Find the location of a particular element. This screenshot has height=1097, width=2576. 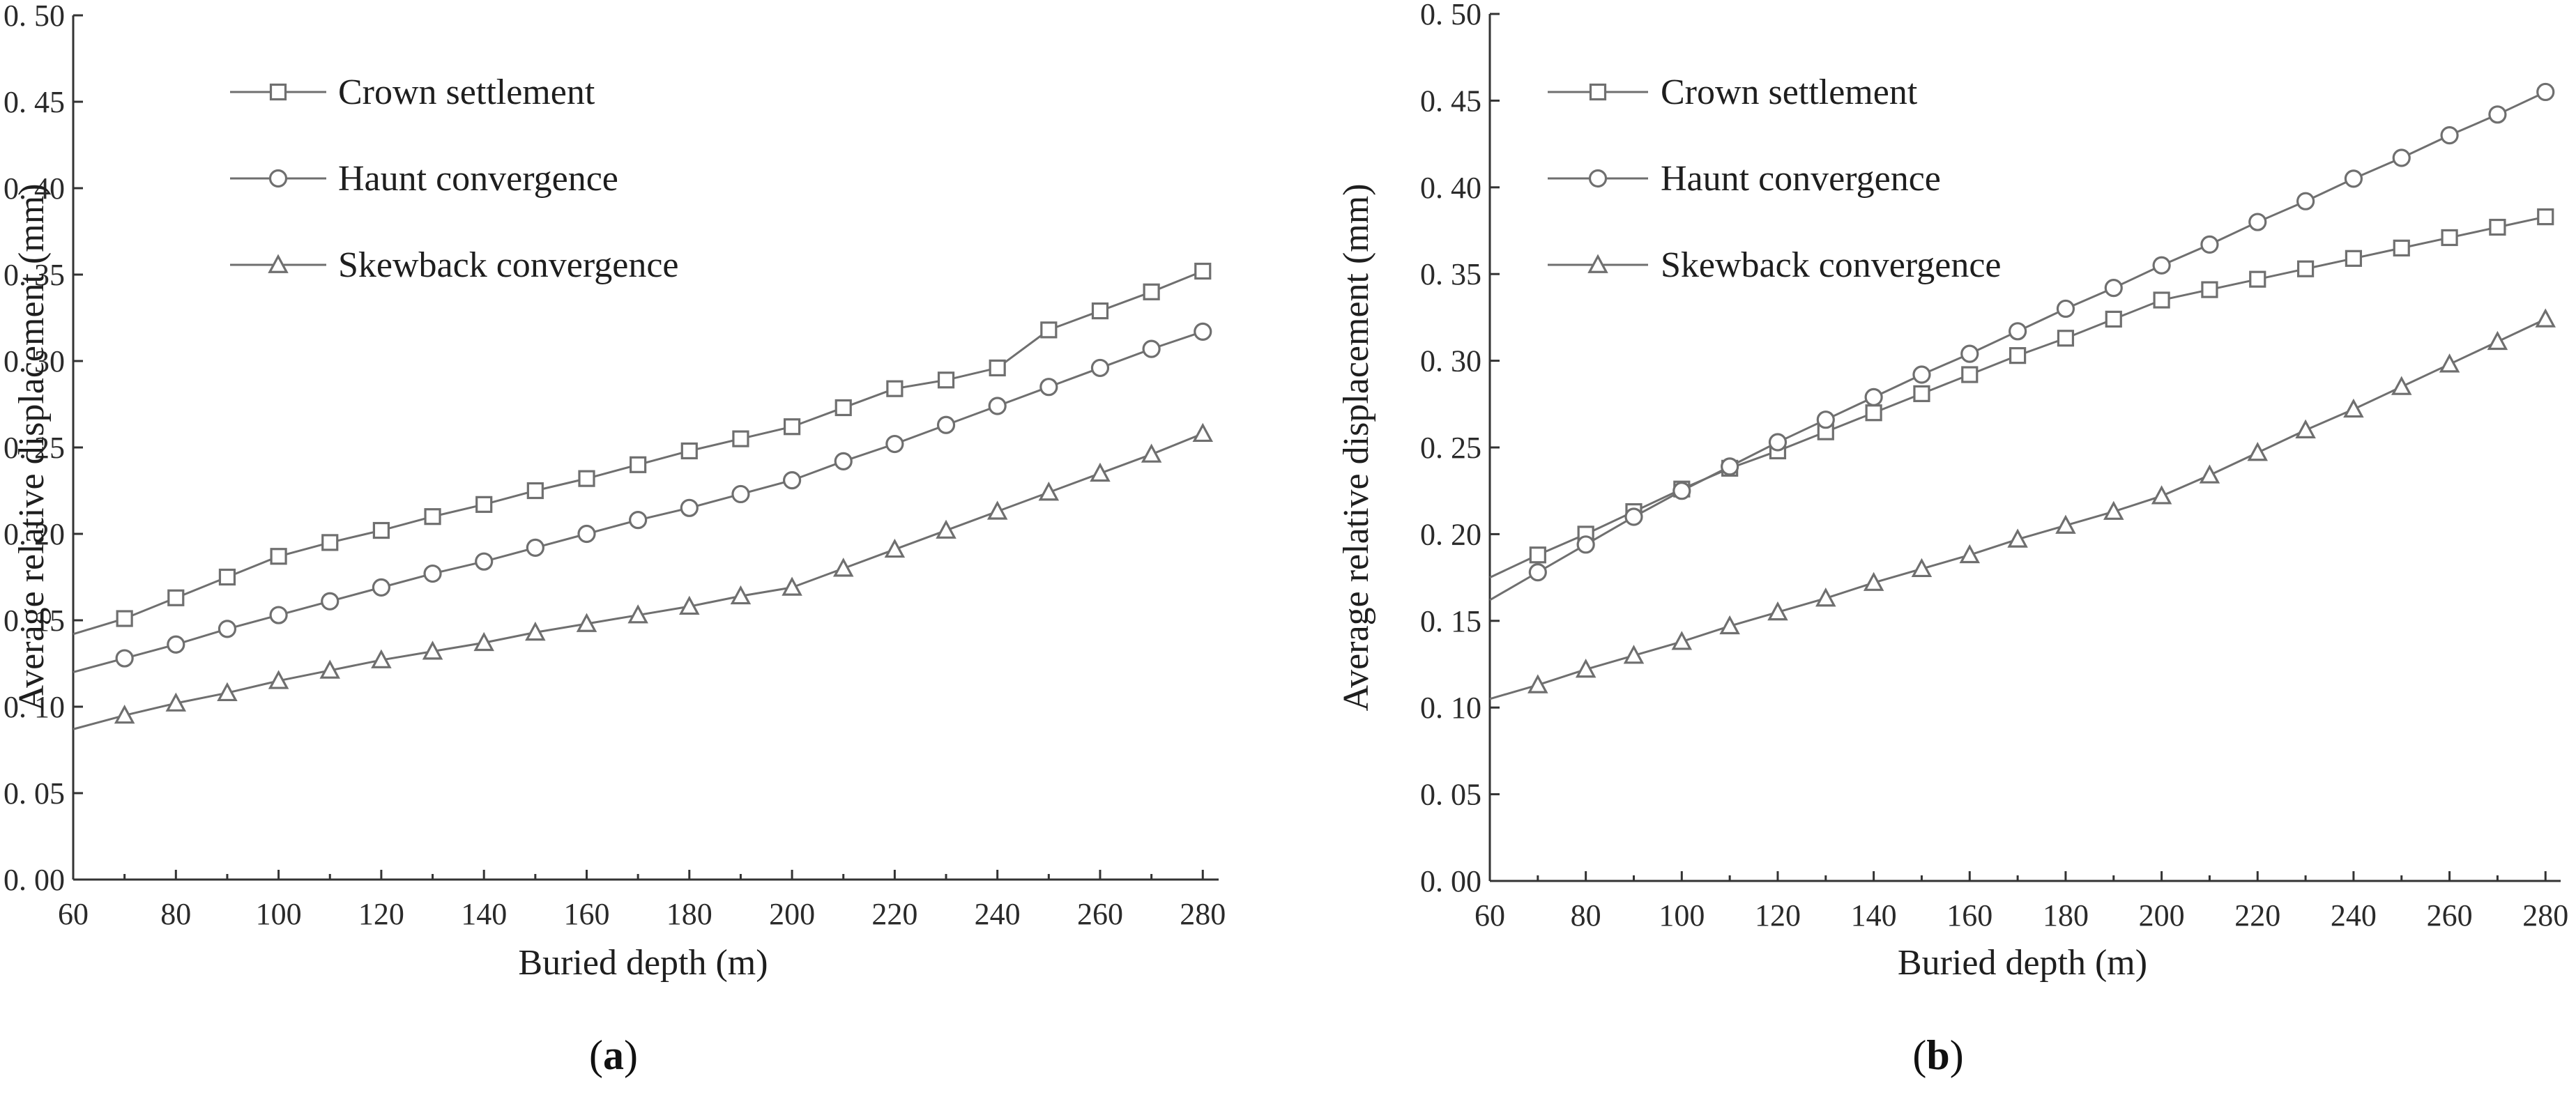

x-tick-label: 120 is located at coordinates (1778, 915).